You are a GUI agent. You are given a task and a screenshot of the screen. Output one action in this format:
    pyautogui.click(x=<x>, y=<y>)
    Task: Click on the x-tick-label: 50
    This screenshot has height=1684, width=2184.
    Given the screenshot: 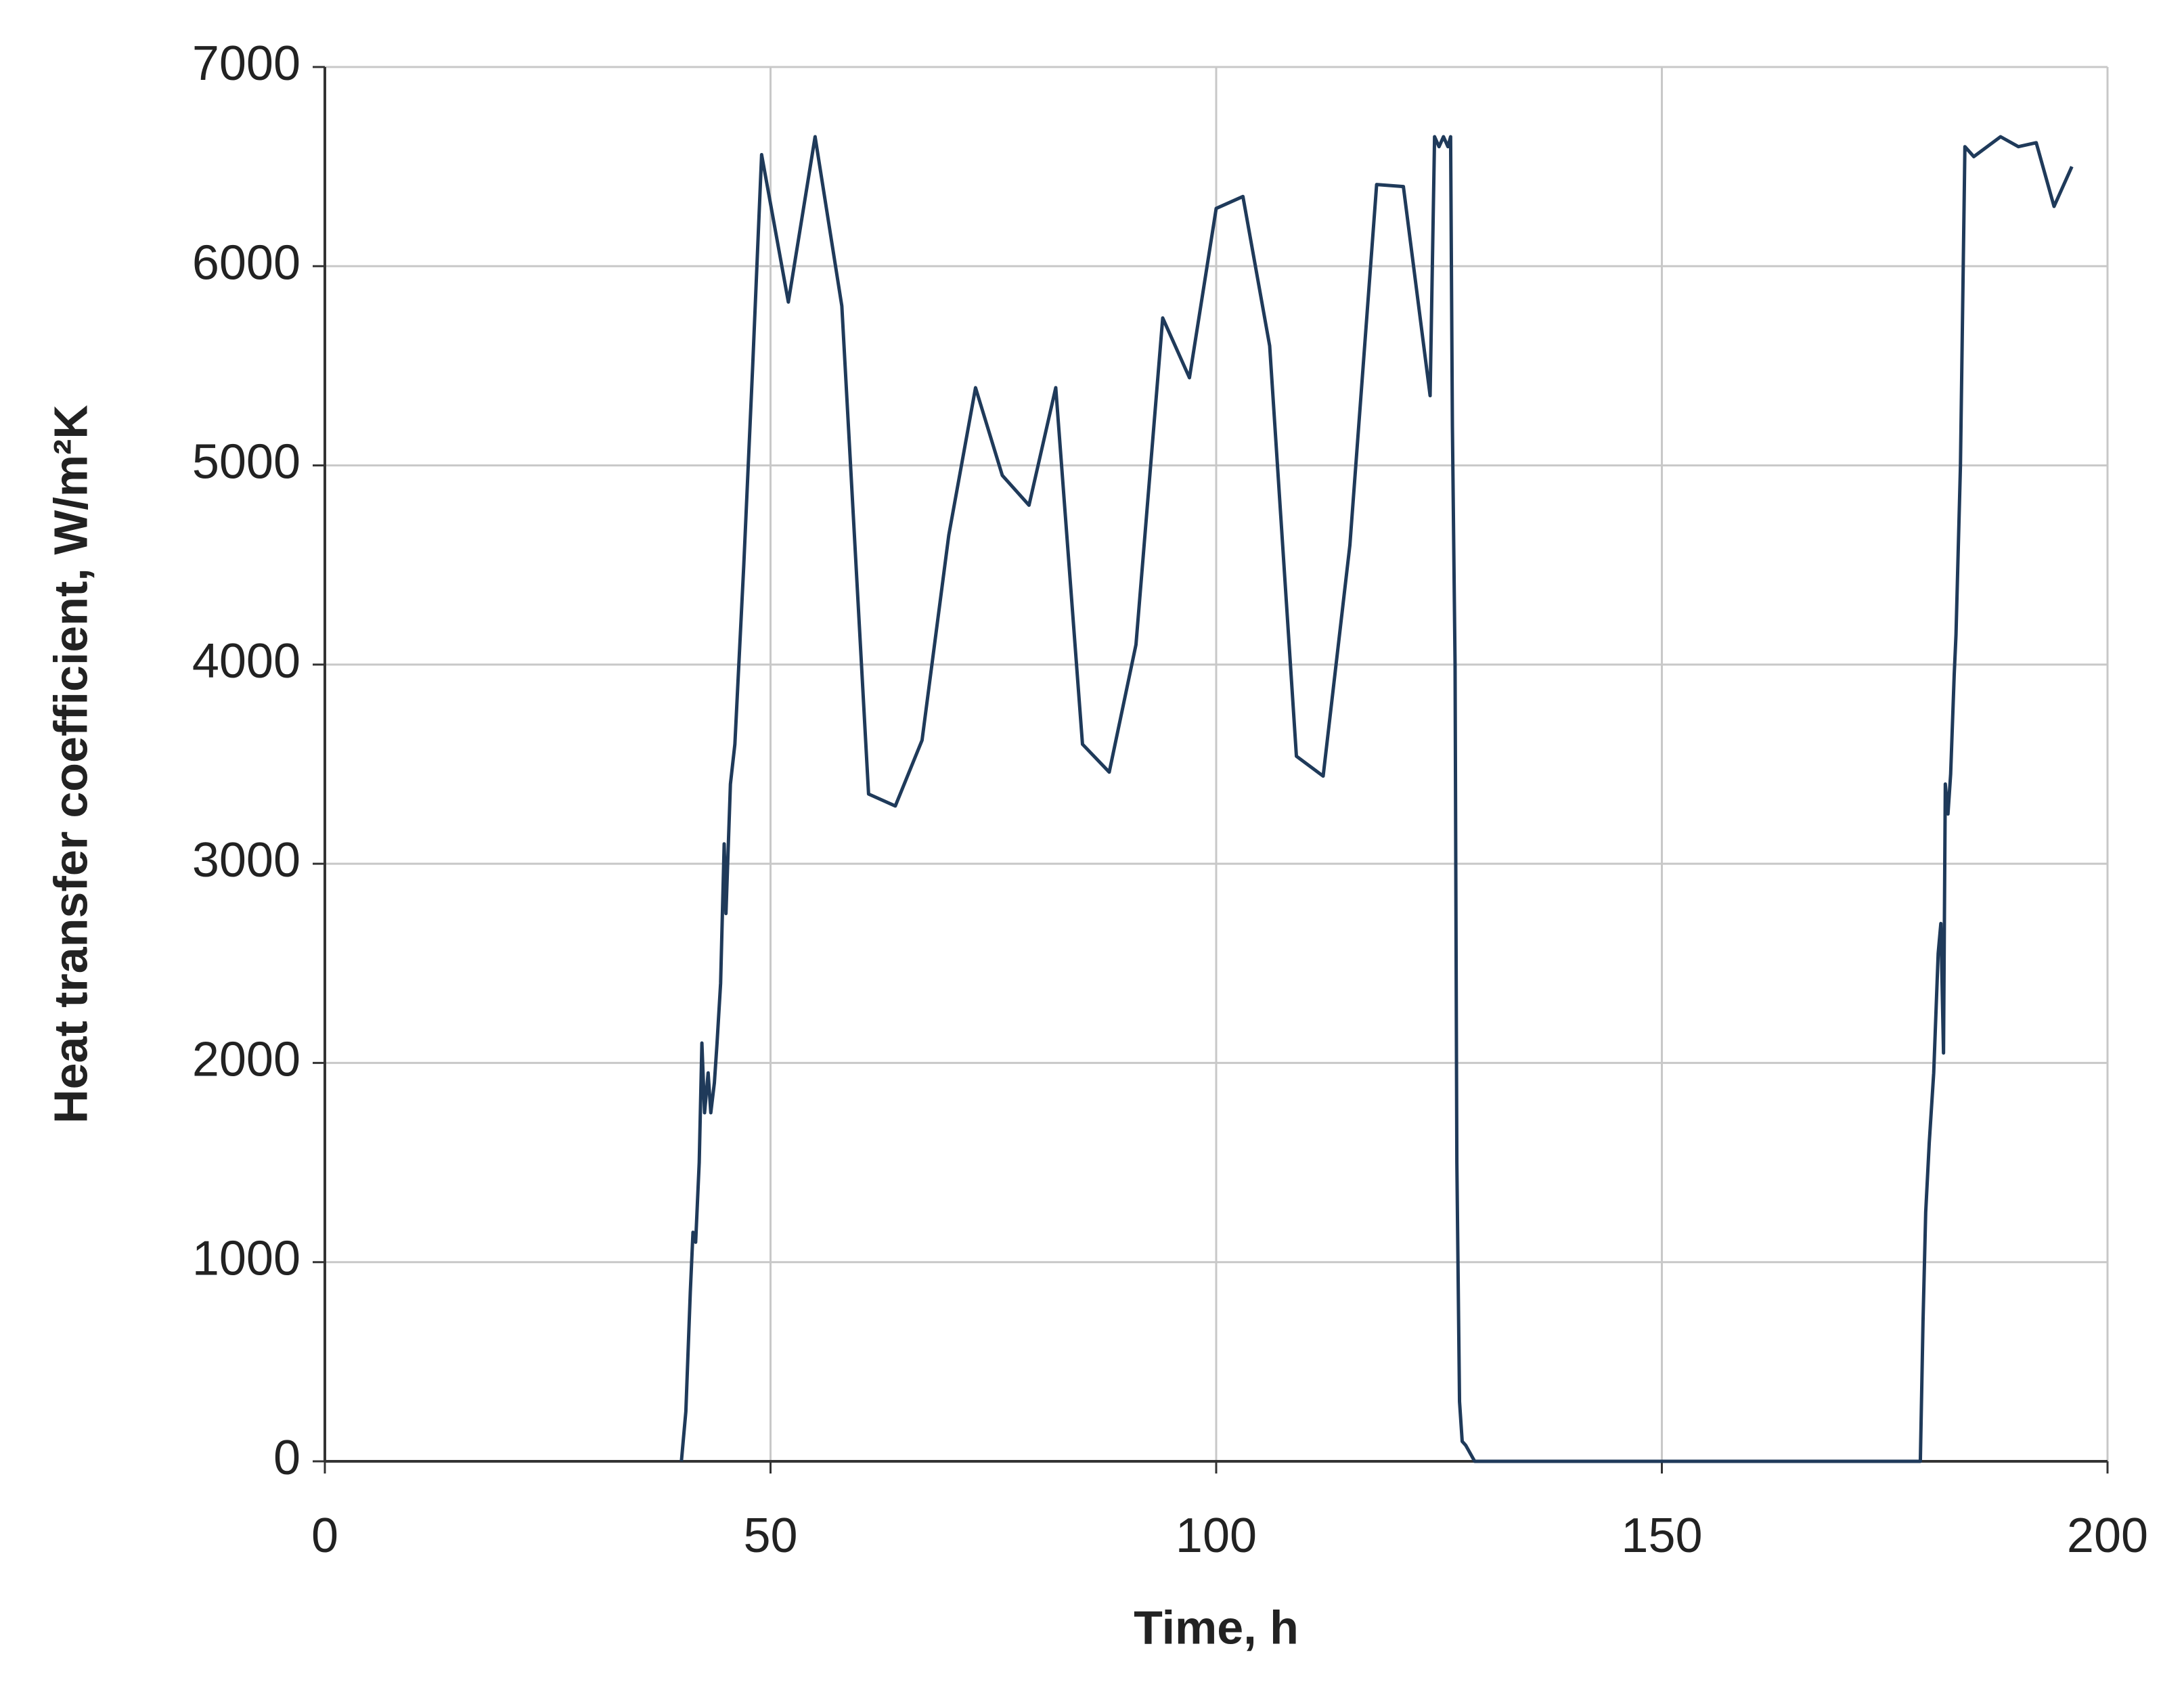 What is the action you would take?
    pyautogui.click(x=770, y=1536)
    